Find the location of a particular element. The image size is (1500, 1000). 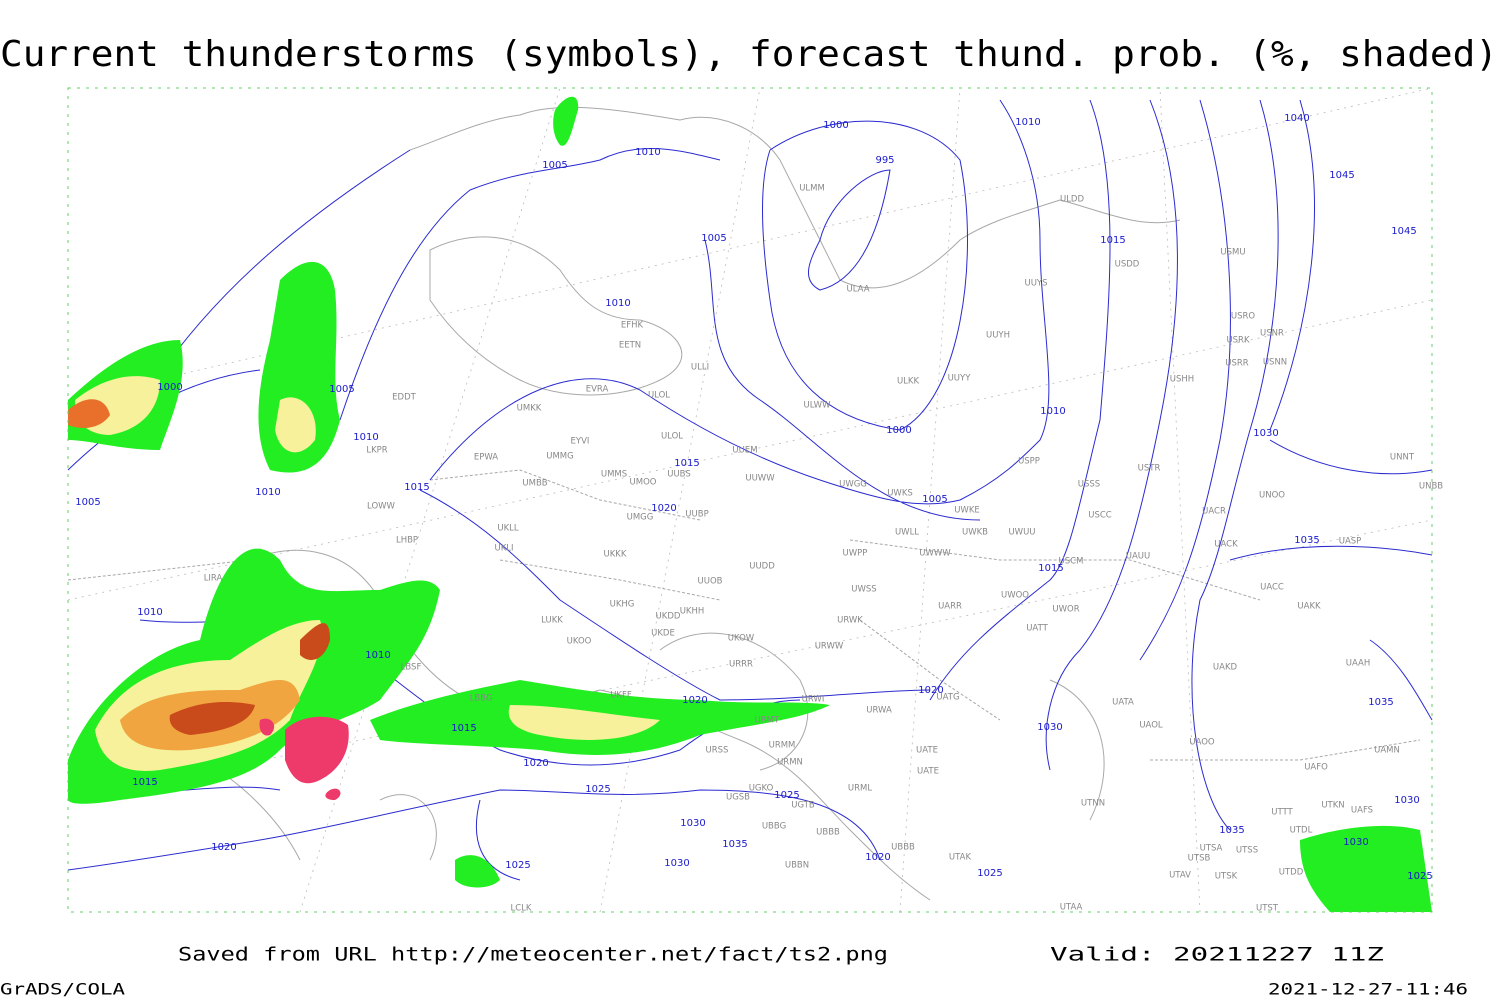

station-label: UWSS is located at coordinates (863, 590).